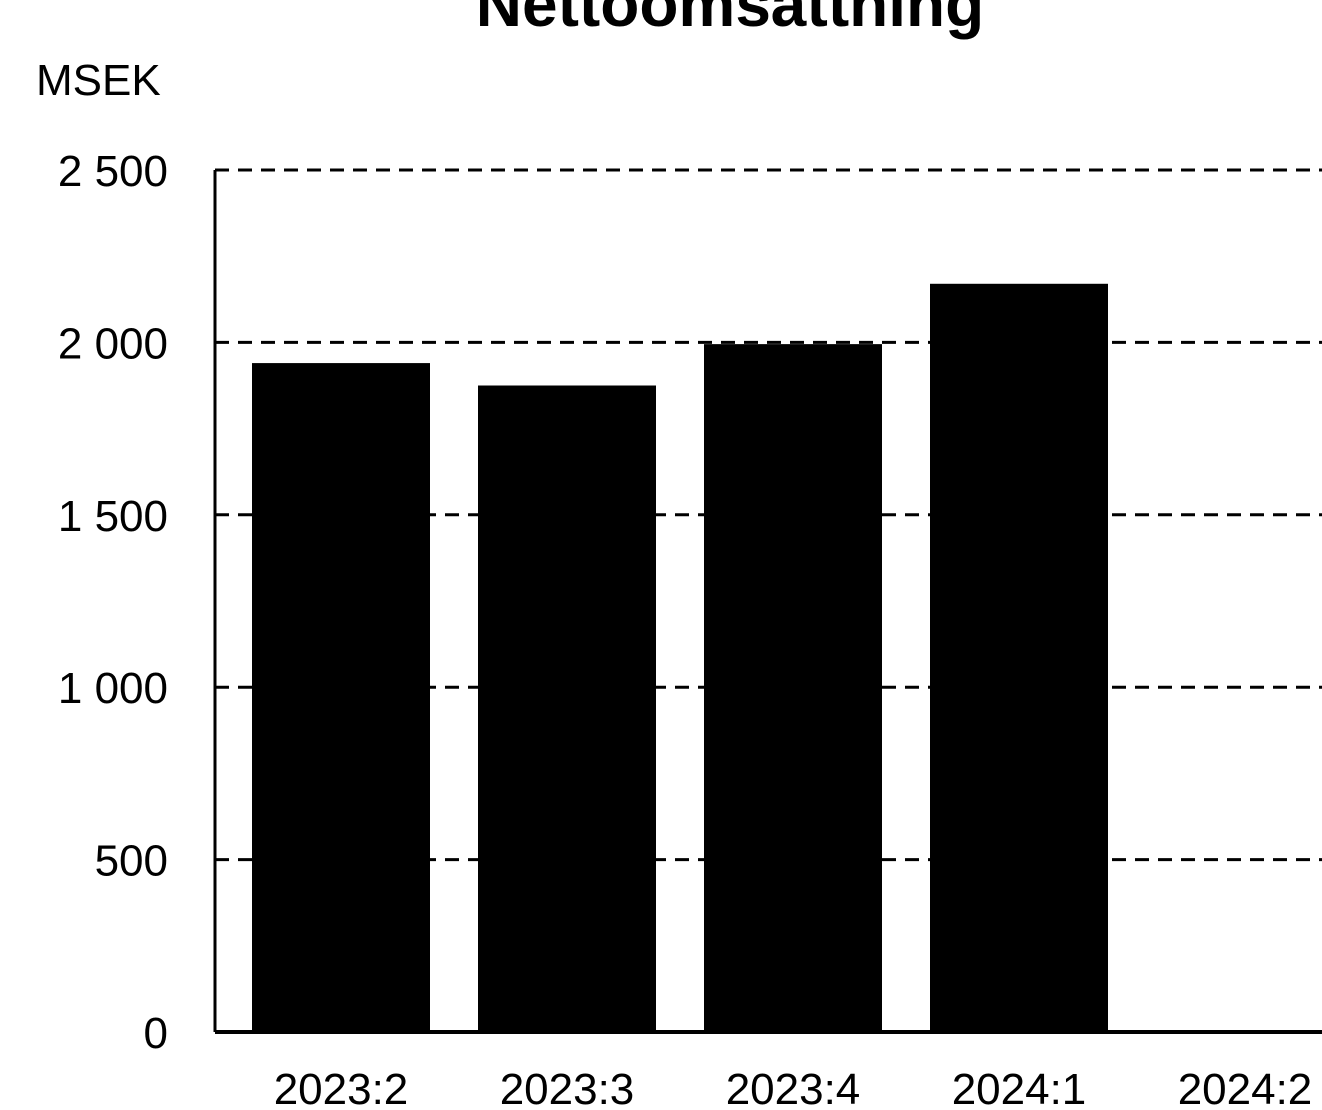 The height and width of the screenshot is (1110, 1322). Describe the element at coordinates (567, 1087) in the screenshot. I see `x-tick-label: 2023:3` at that location.